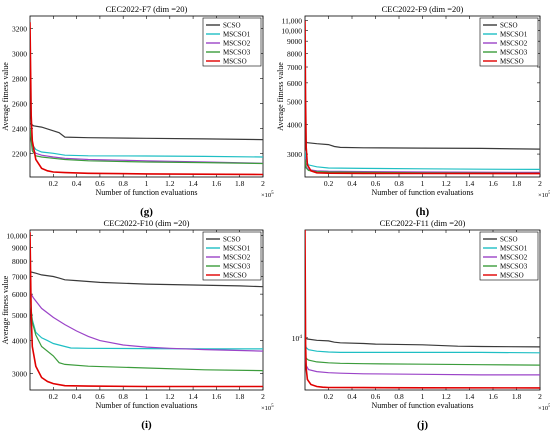 This screenshot has height=434, width=550. I want to click on y-tick-label: 10,000, so click(16, 236).